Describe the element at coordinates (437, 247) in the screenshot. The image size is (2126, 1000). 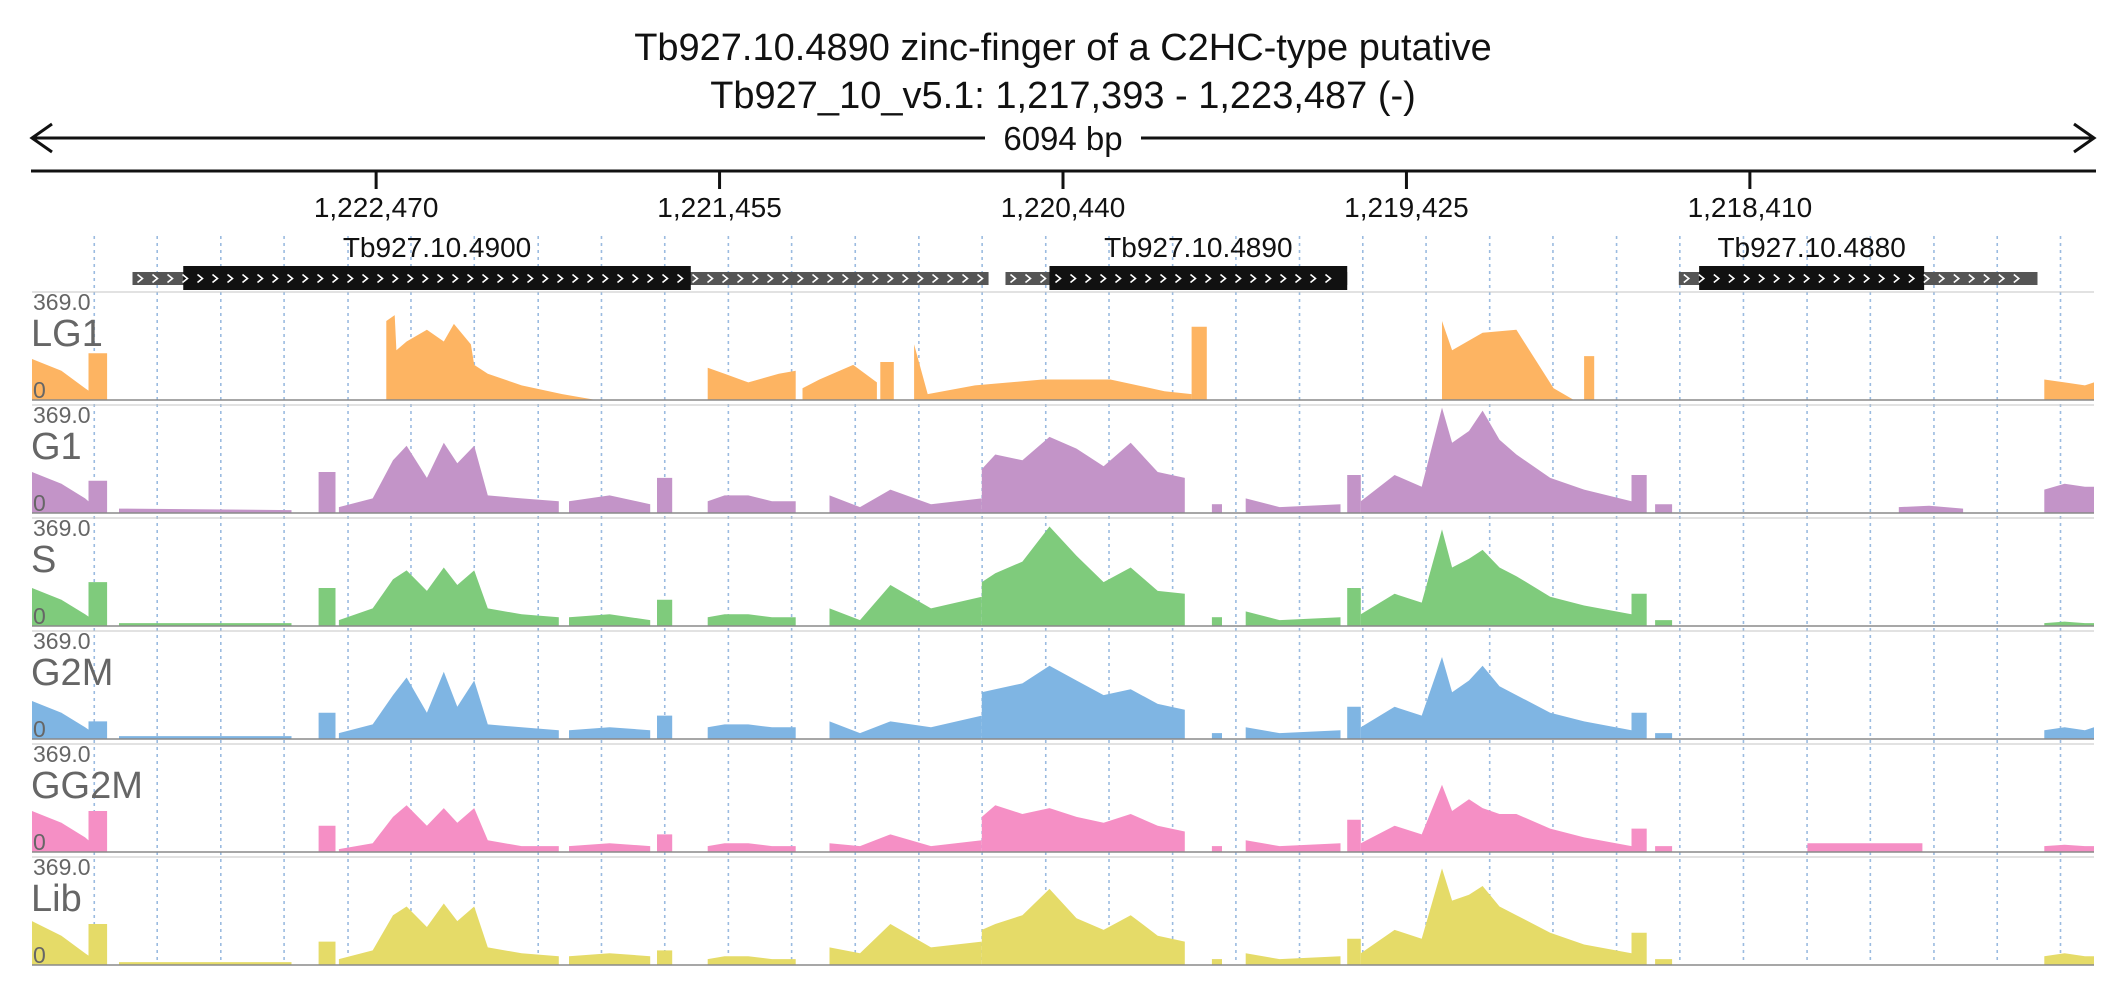
I see `gene-label: Tb927.10.4900` at that location.